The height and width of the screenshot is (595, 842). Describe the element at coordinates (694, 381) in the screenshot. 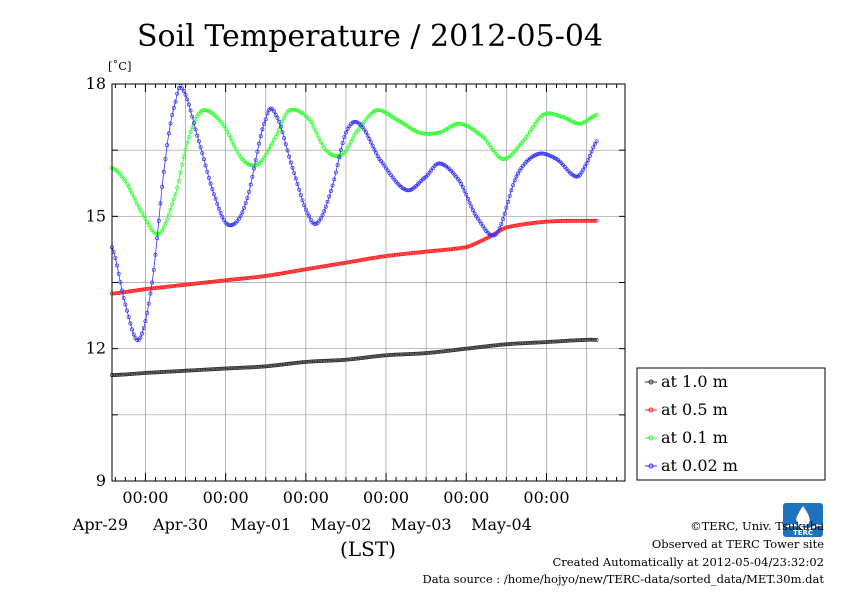

I see `legend-label: at 1.0 m` at that location.